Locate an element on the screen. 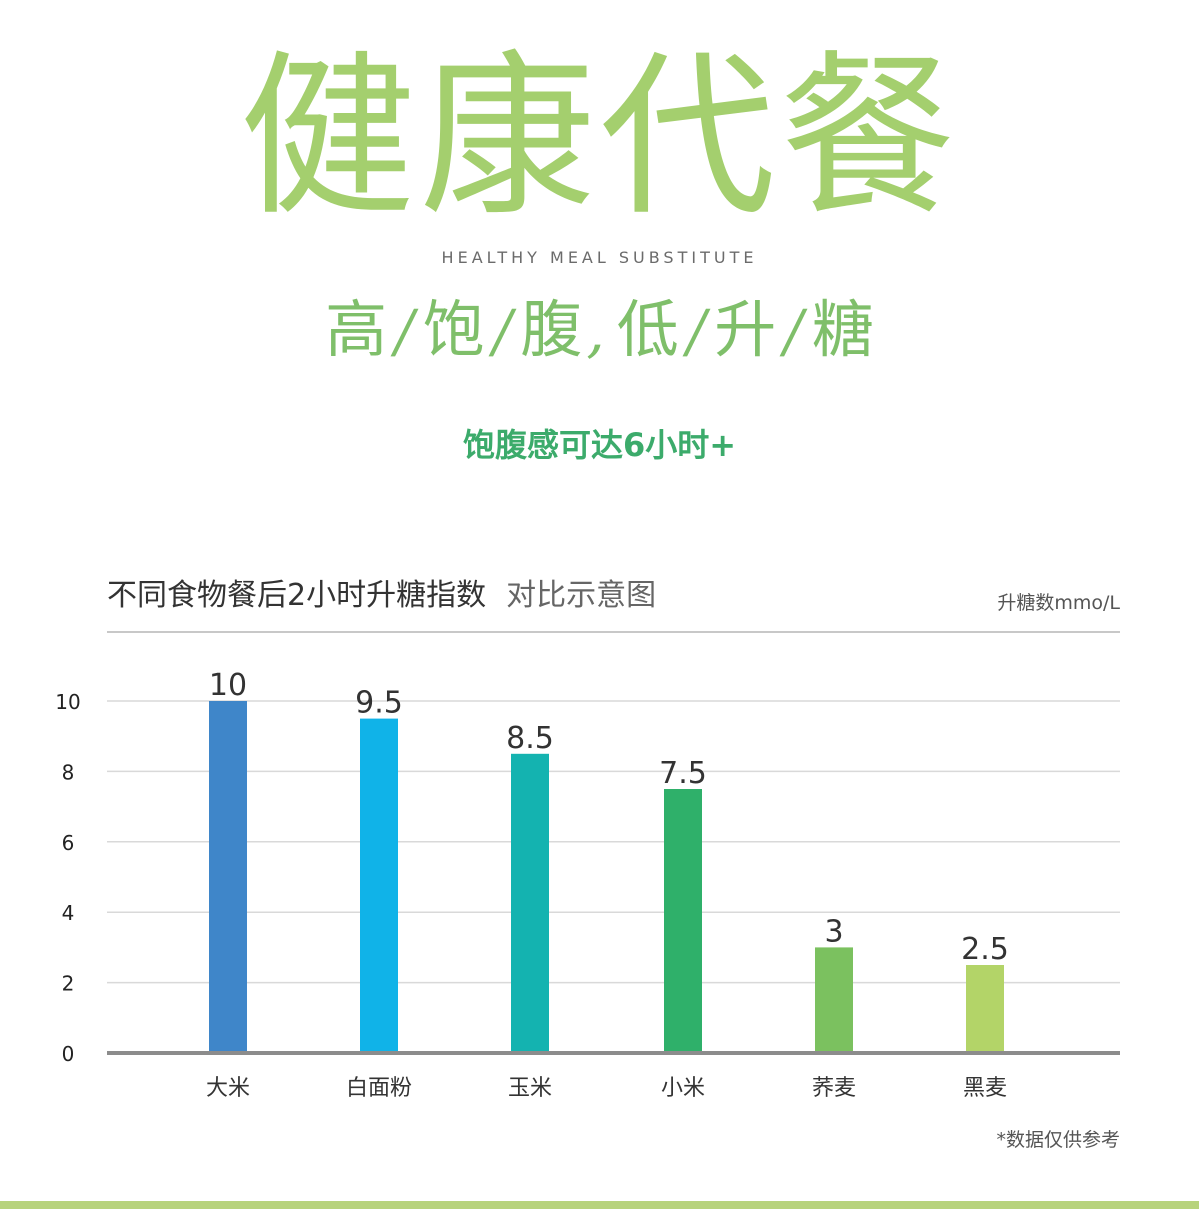 This screenshot has height=1209, width=1199. data-label: 10 is located at coordinates (228, 685).